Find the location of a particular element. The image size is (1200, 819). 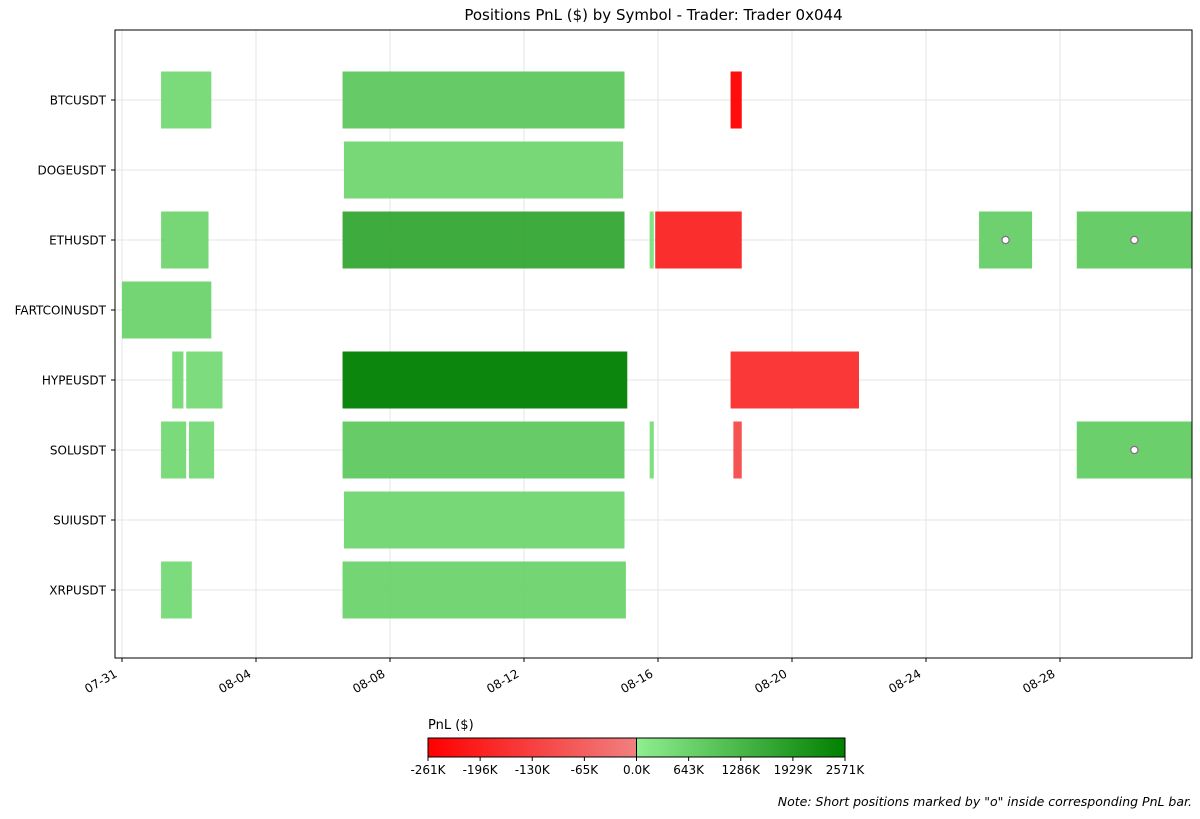

y-tick-label-ethusdt: ETHUSDT is located at coordinates (78, 241).